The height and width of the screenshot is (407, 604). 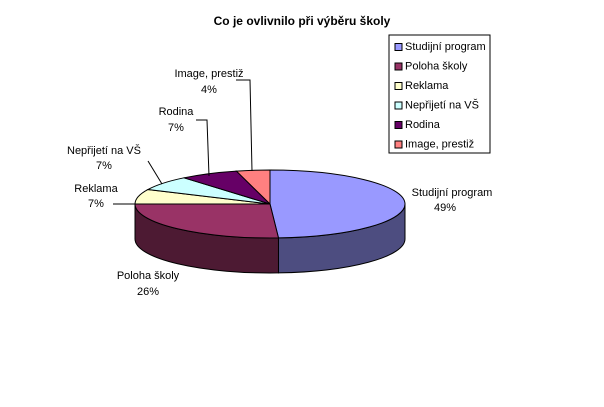 What do you see at coordinates (148, 292) in the screenshot?
I see `slice-value: 26%` at bounding box center [148, 292].